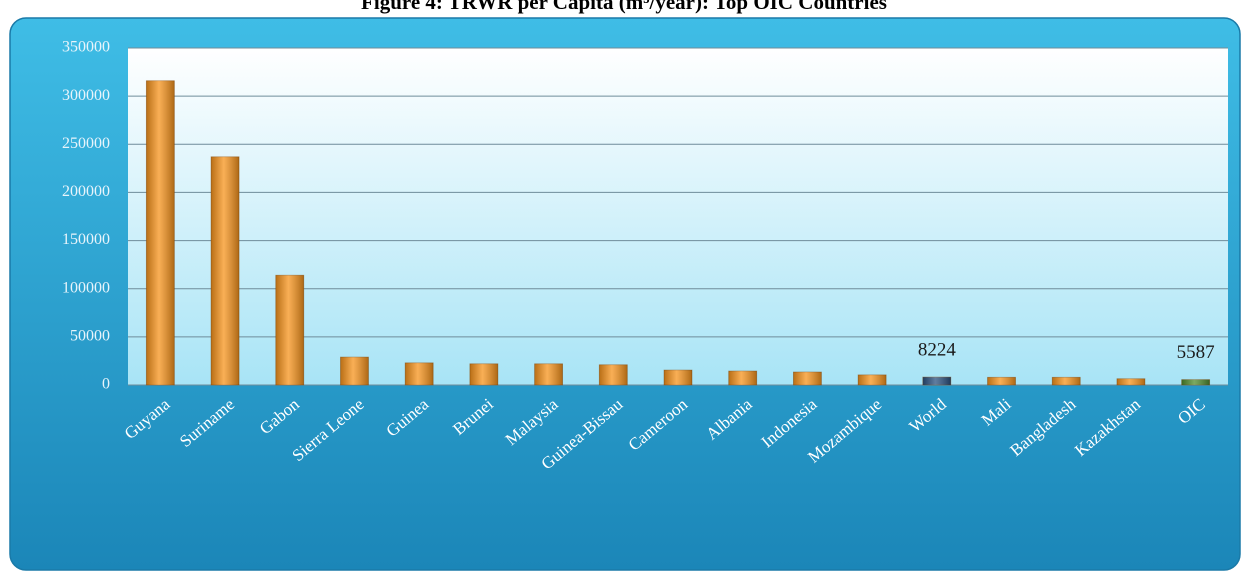  I want to click on y-tick-label: 150000, so click(86, 239).